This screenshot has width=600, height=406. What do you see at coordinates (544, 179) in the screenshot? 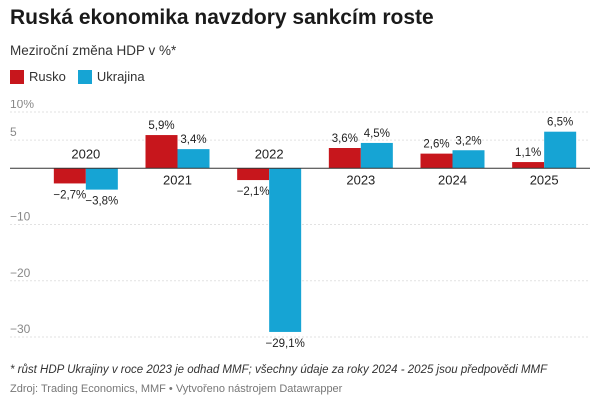
I see `category-label: 2025` at bounding box center [544, 179].